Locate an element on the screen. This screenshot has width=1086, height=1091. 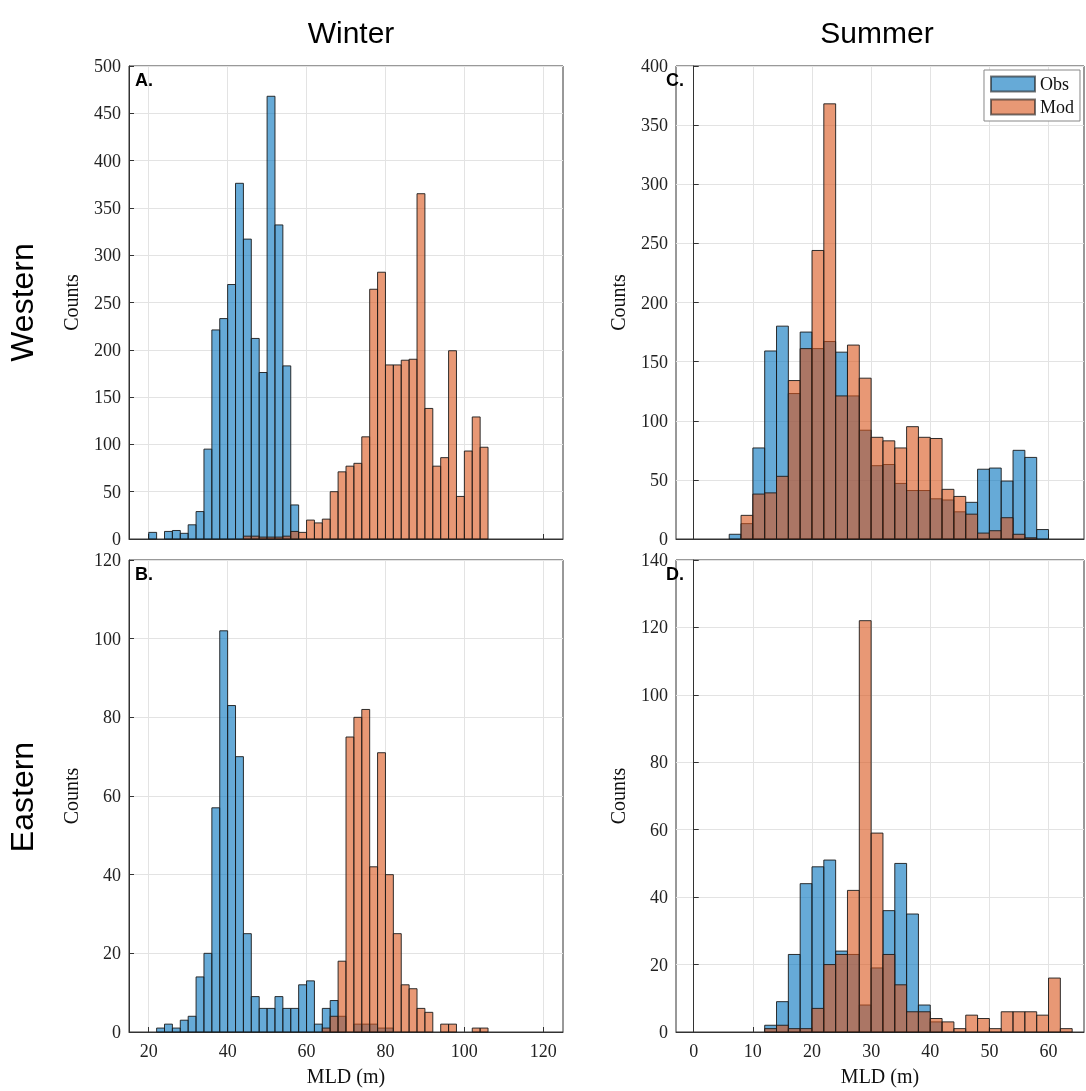
chart-title: Winter is located at coordinates (351, 32).